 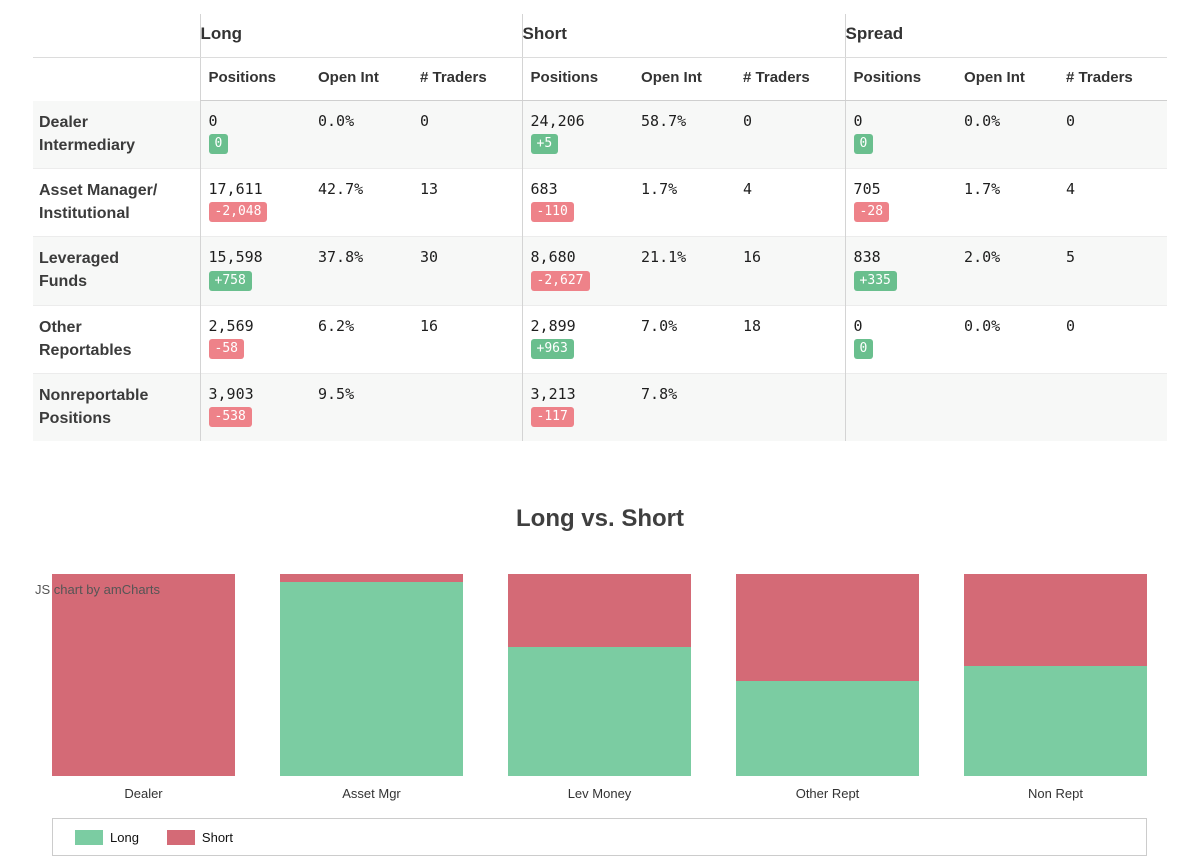 I want to click on cell-value: 683, so click(x=544, y=188).